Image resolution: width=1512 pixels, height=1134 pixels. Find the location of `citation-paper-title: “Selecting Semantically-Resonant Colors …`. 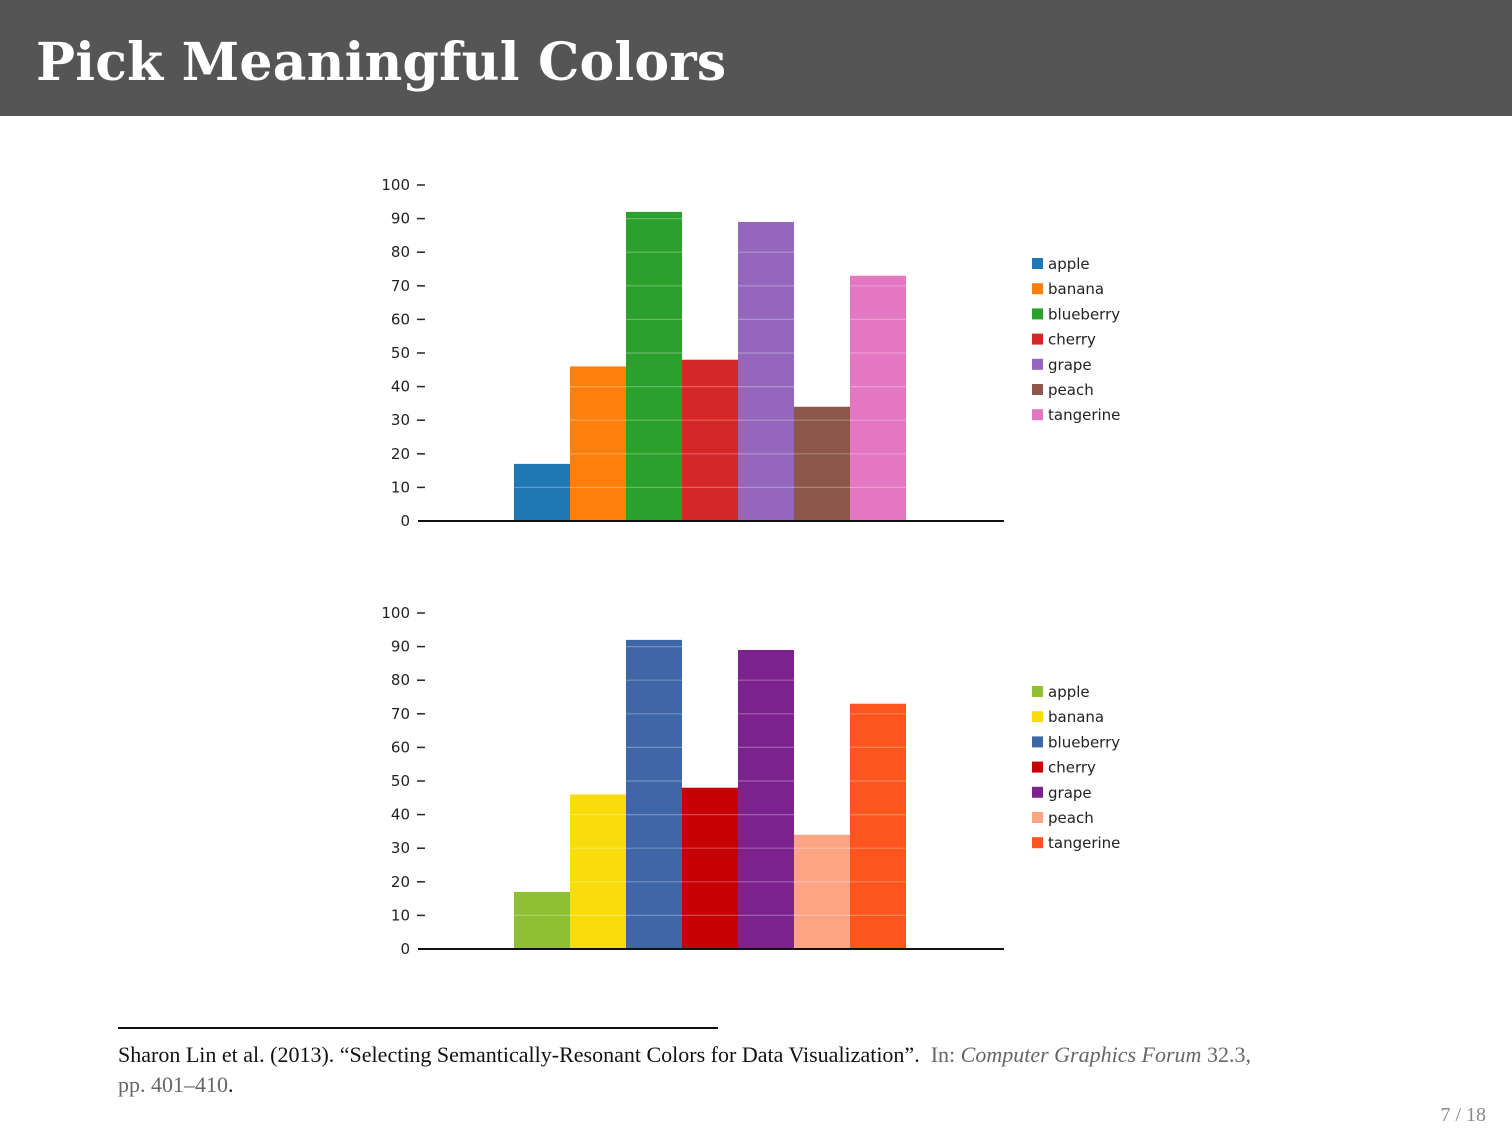

citation-paper-title: “Selecting Semantically-Resonant Colors … is located at coordinates (629, 1054).